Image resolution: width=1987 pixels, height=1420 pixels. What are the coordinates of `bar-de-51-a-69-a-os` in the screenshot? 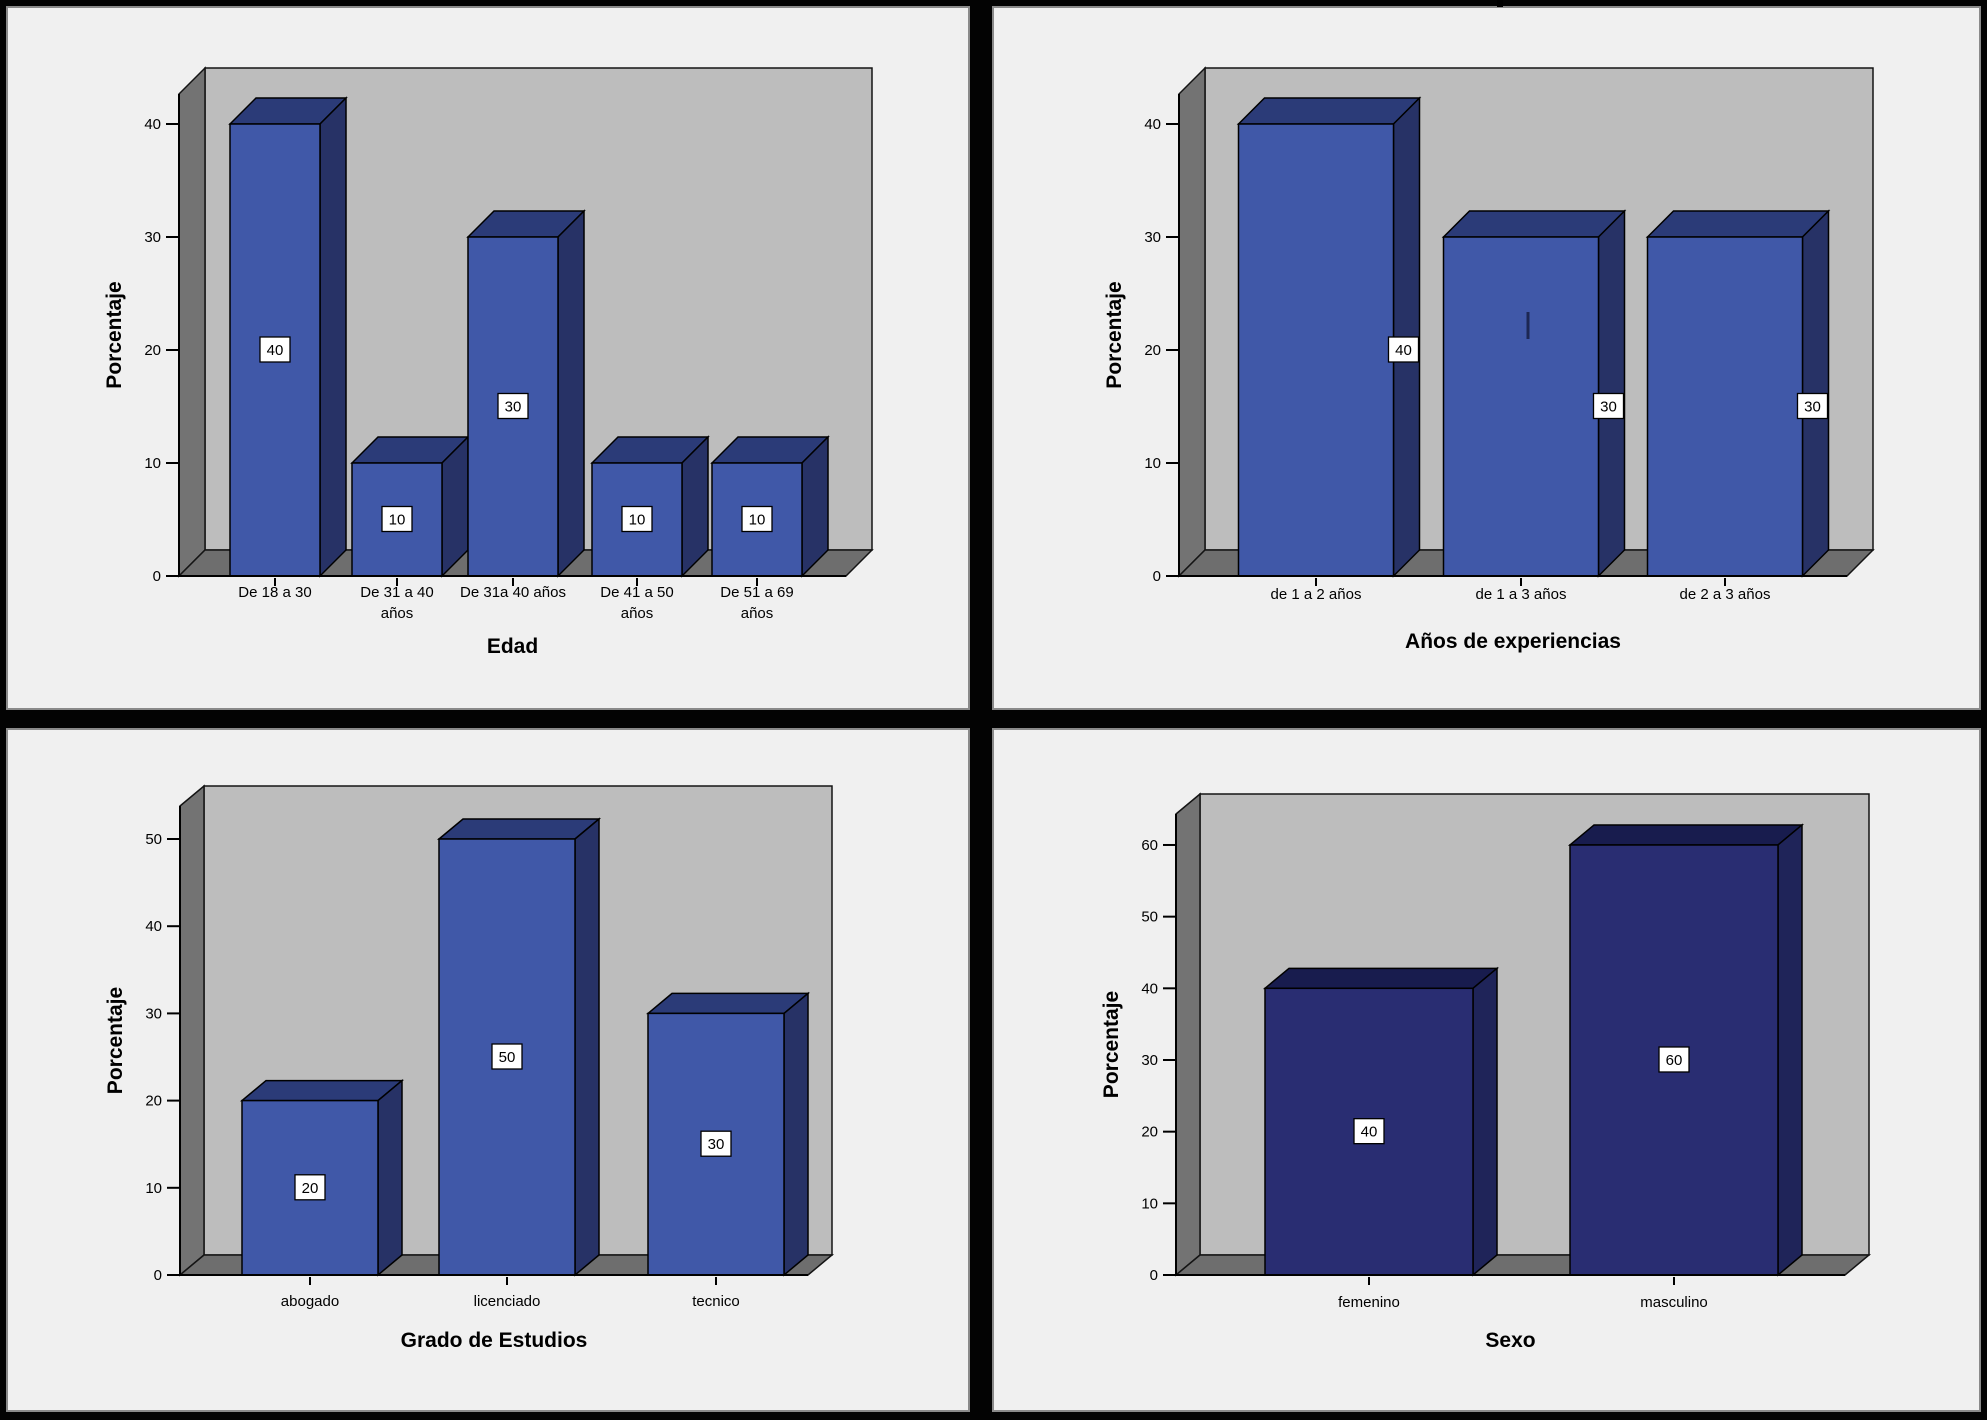 It's located at (770, 506).